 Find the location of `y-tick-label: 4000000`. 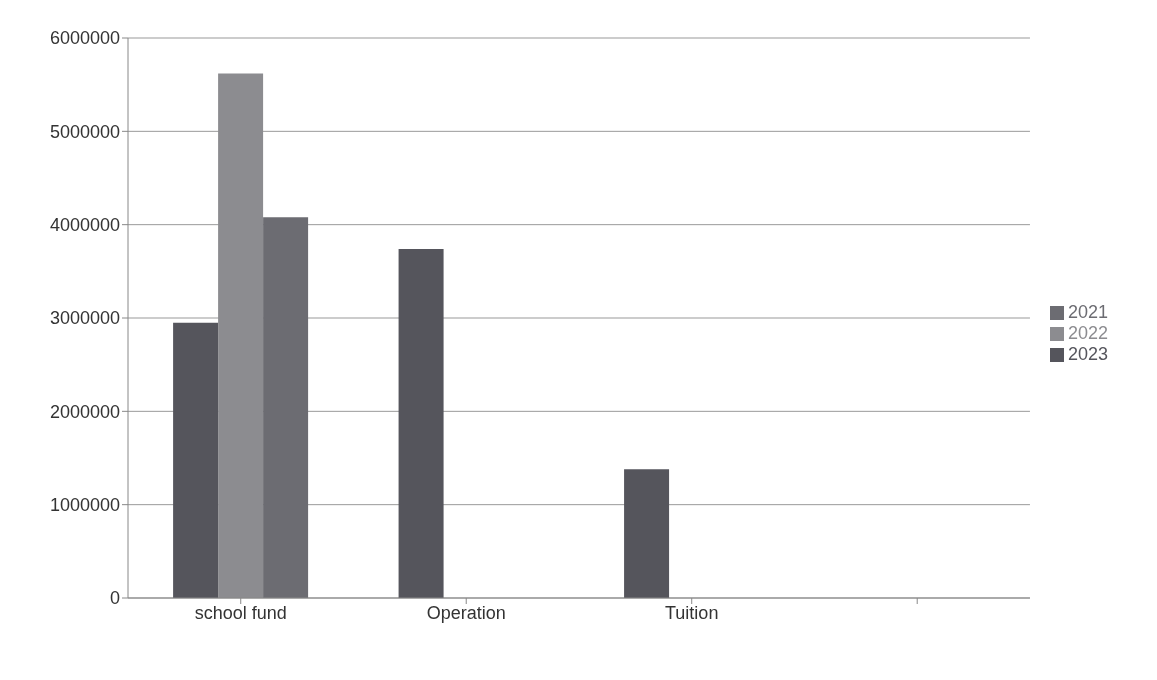

y-tick-label: 4000000 is located at coordinates (84, 225).